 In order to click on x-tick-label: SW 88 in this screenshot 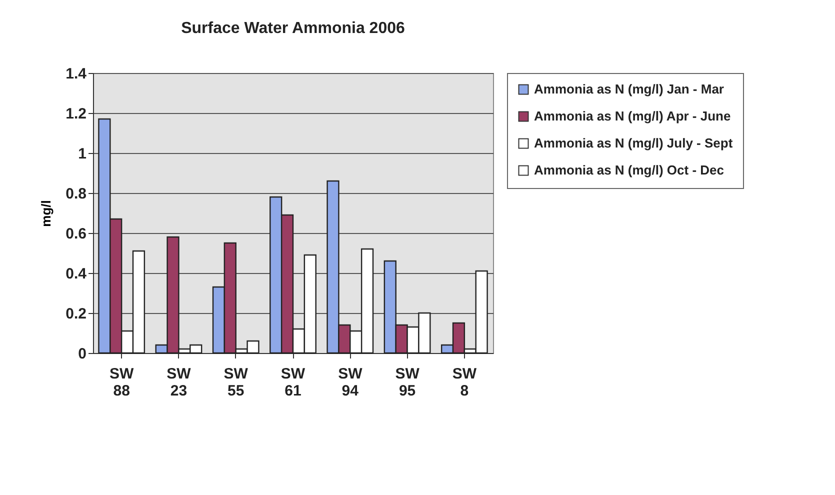, I will do `click(121, 383)`.